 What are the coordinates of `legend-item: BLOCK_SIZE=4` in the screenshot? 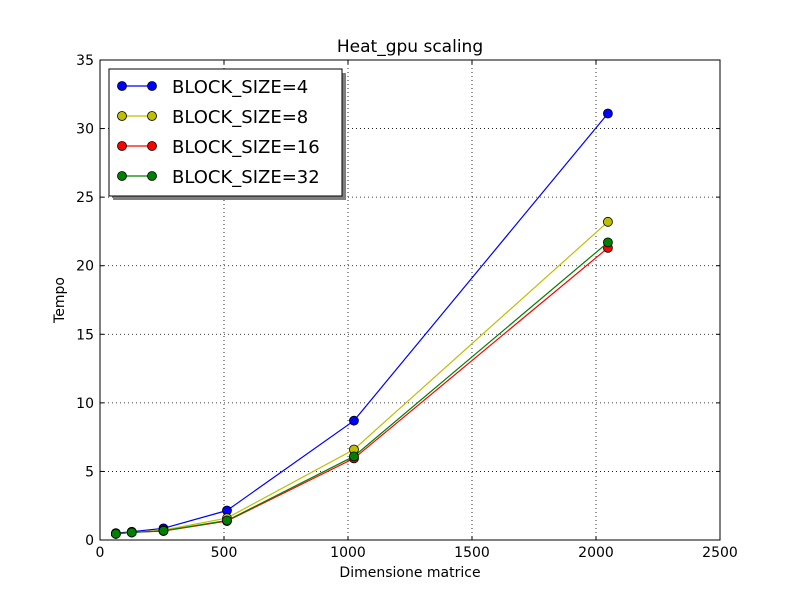 It's located at (212, 87).